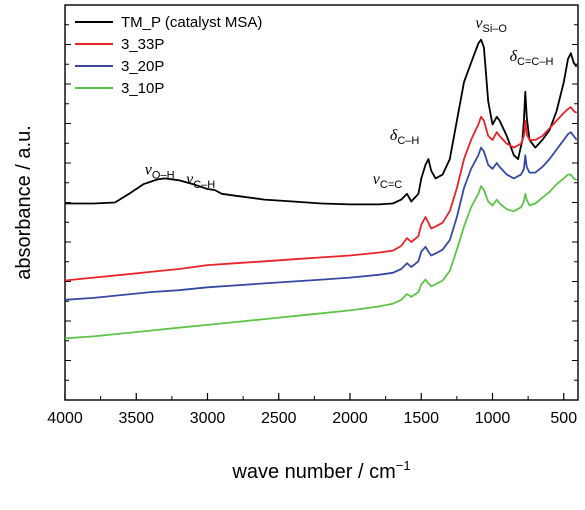 The width and height of the screenshot is (585, 510). I want to click on annotation-subscript: C=C–H, so click(535, 62).